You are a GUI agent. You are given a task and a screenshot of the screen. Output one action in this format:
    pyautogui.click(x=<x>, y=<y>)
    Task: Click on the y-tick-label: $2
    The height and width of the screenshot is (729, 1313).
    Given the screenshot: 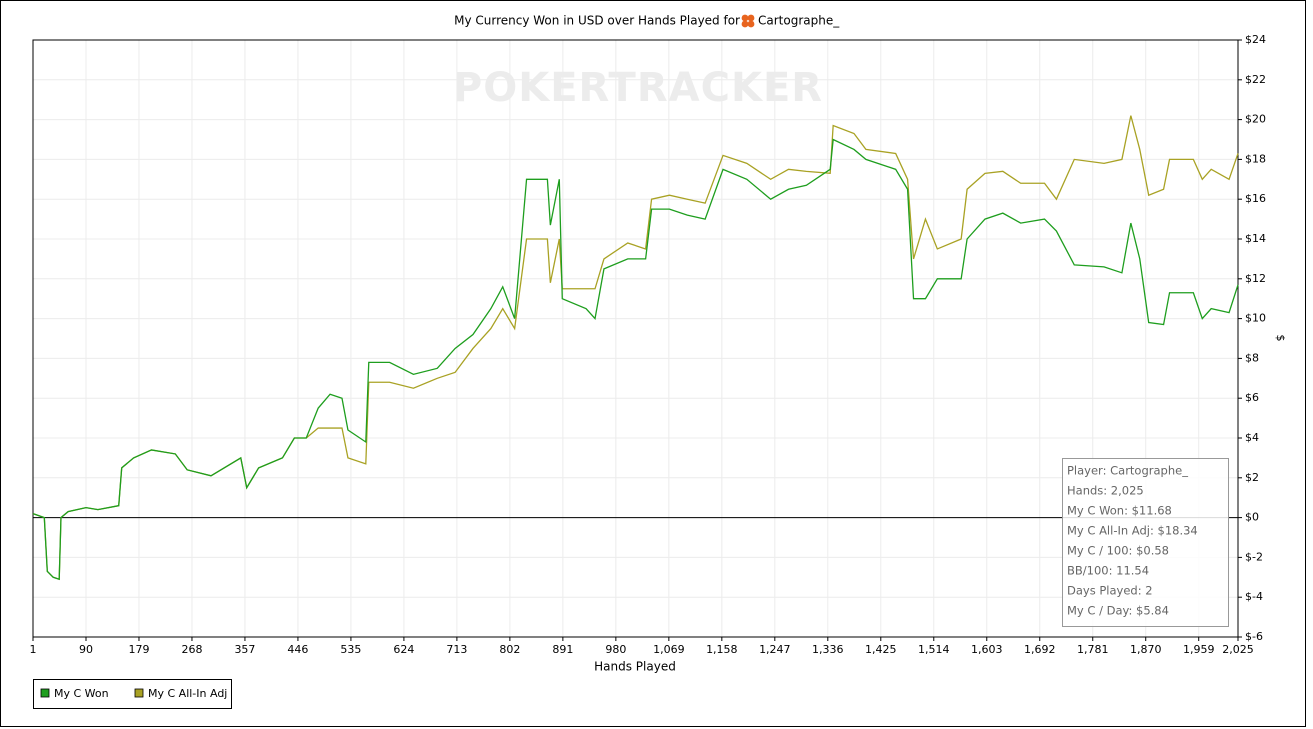 What is the action you would take?
    pyautogui.click(x=1252, y=477)
    